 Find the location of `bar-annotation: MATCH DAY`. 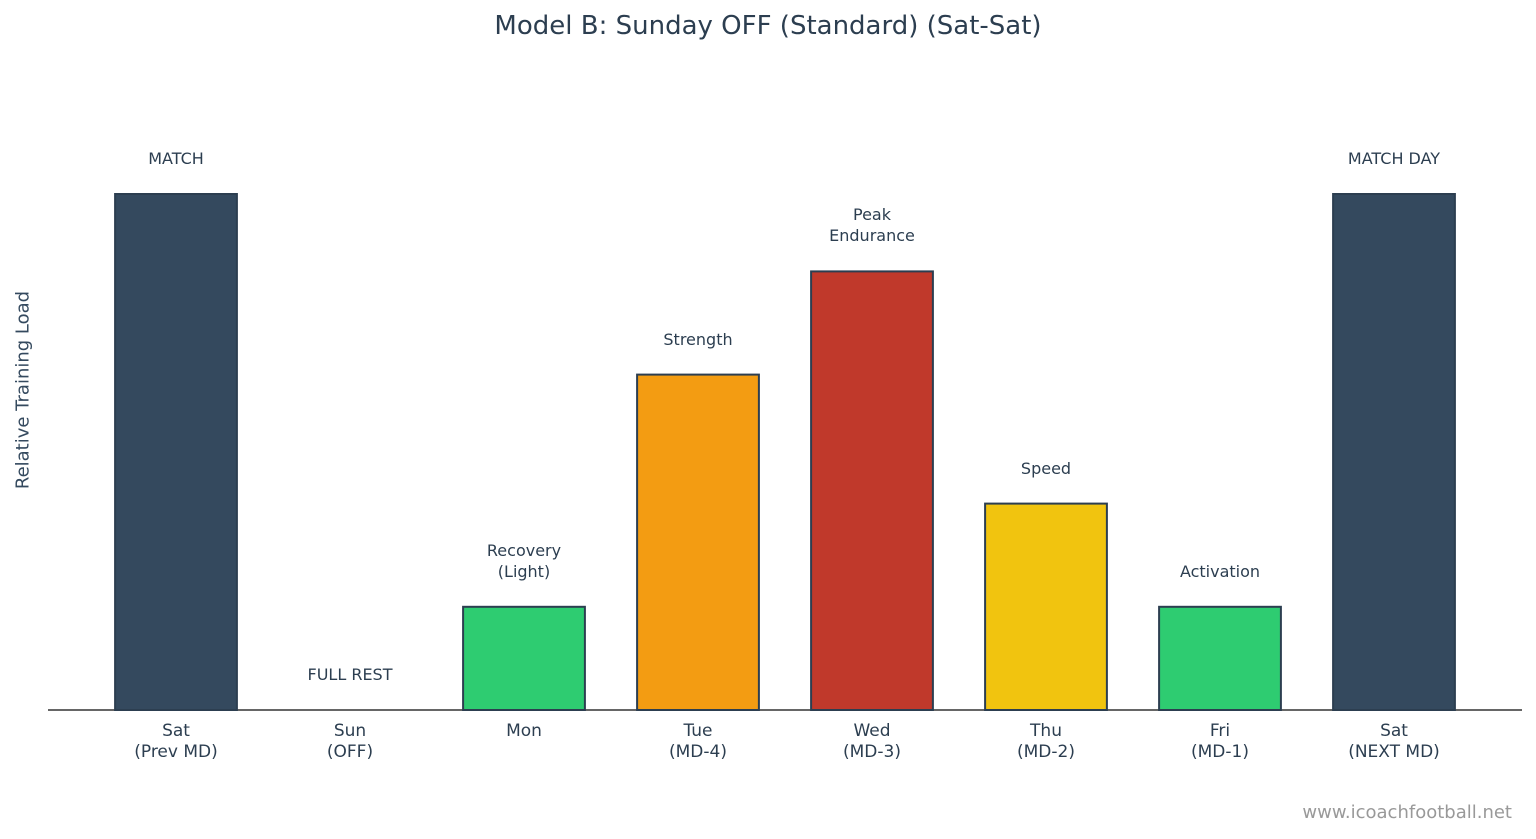

bar-annotation: MATCH DAY is located at coordinates (1394, 158).